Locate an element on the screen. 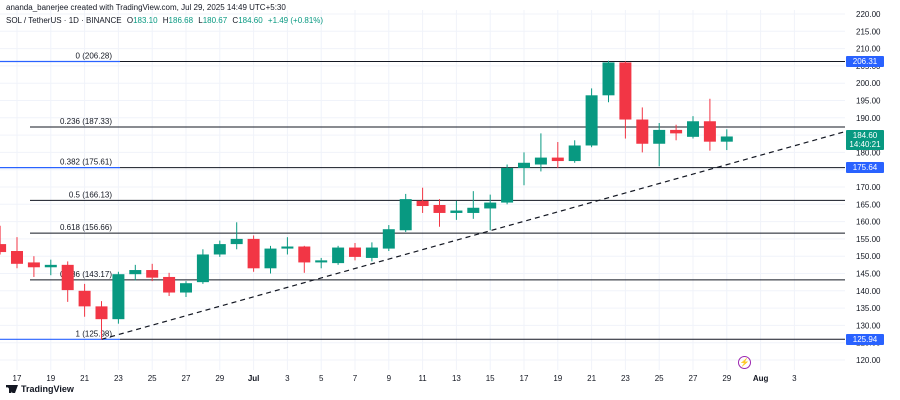 The image size is (900, 400). y-tick-label: 170.00 is located at coordinates (868, 187).